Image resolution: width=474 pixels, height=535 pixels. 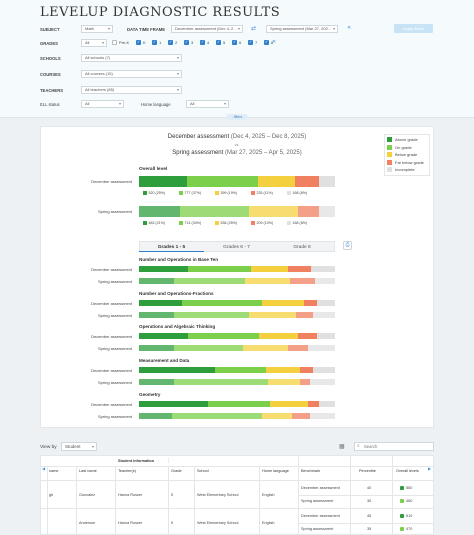 I want to click on cell-grade: 5, so click(x=172, y=523).